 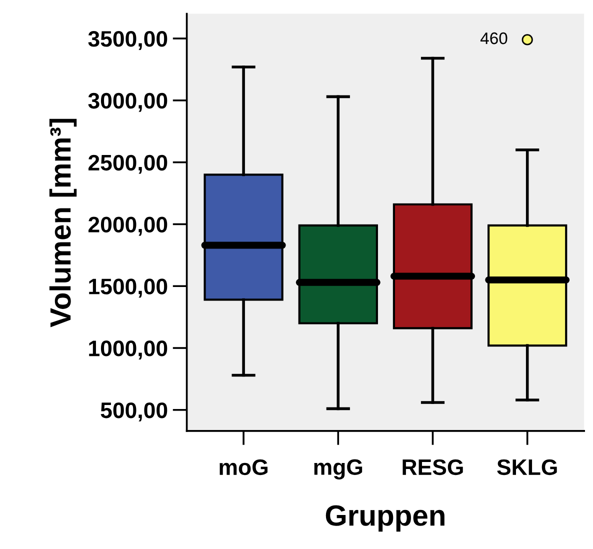 I want to click on y-tick-label: 1500,00, so click(x=128, y=288).